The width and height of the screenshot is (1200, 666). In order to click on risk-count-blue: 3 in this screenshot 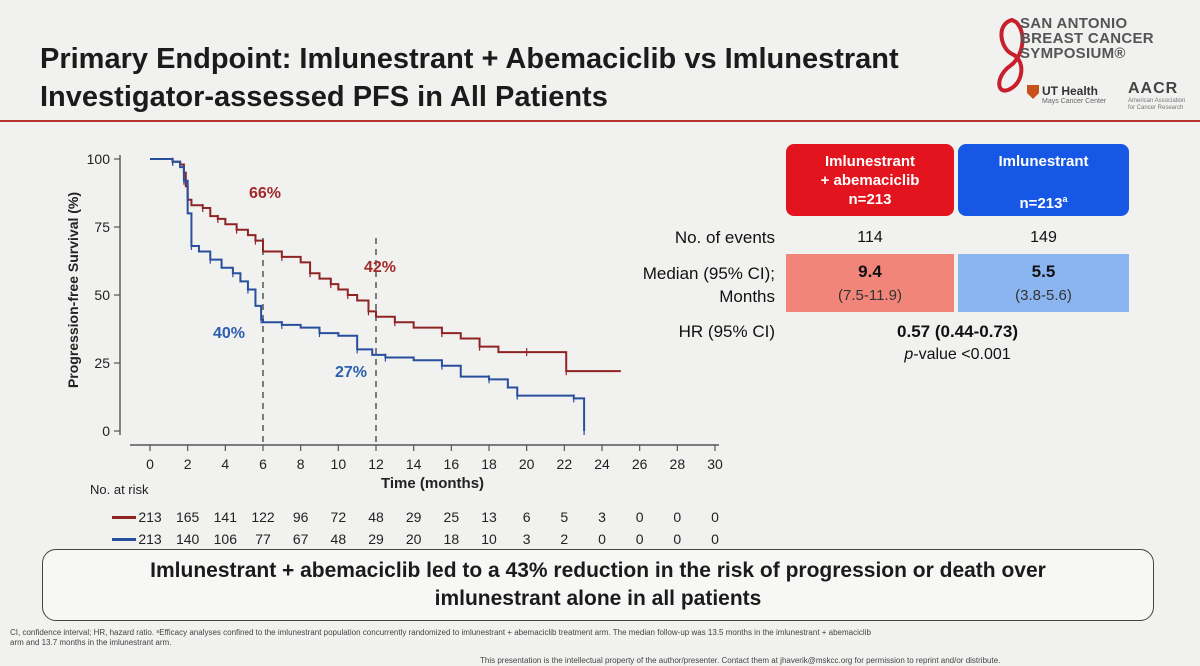, I will do `click(526, 539)`.